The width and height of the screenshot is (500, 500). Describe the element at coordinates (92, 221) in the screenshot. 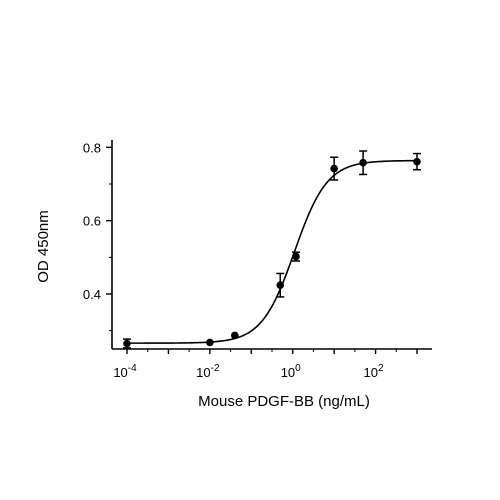

I see `y-tick-label: 0.6` at that location.